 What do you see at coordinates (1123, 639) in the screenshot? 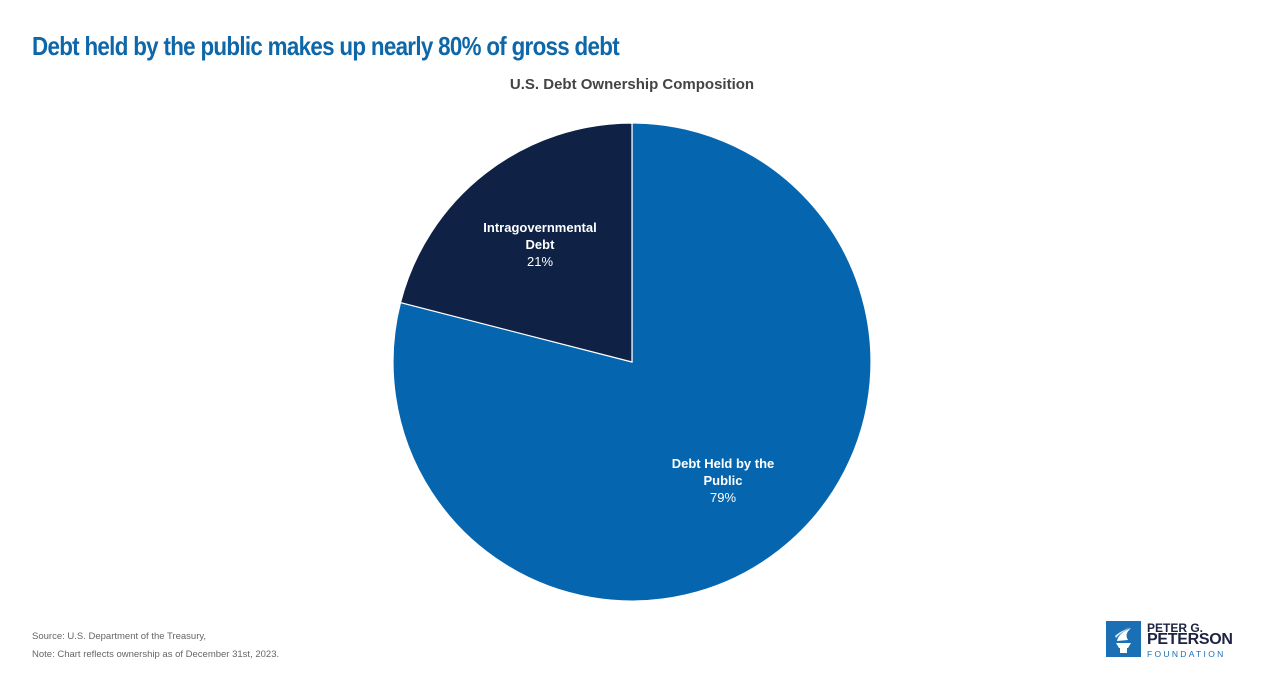
I see `torch-icon` at bounding box center [1123, 639].